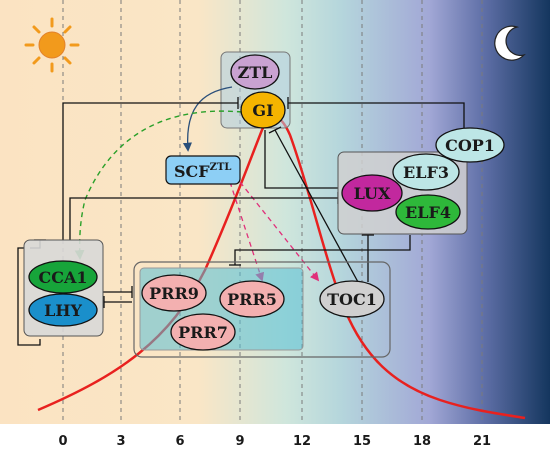 This screenshot has width=550, height=458. I want to click on prr7-label: PRR7, so click(203, 332).